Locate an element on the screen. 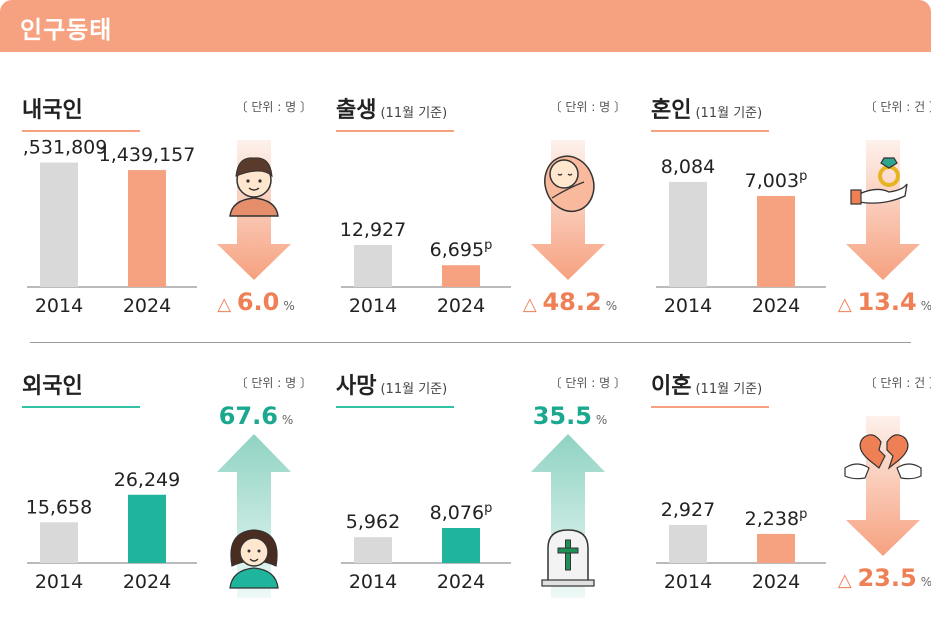 The width and height of the screenshot is (931, 628). value-label-2014: 12,927 is located at coordinates (373, 230).